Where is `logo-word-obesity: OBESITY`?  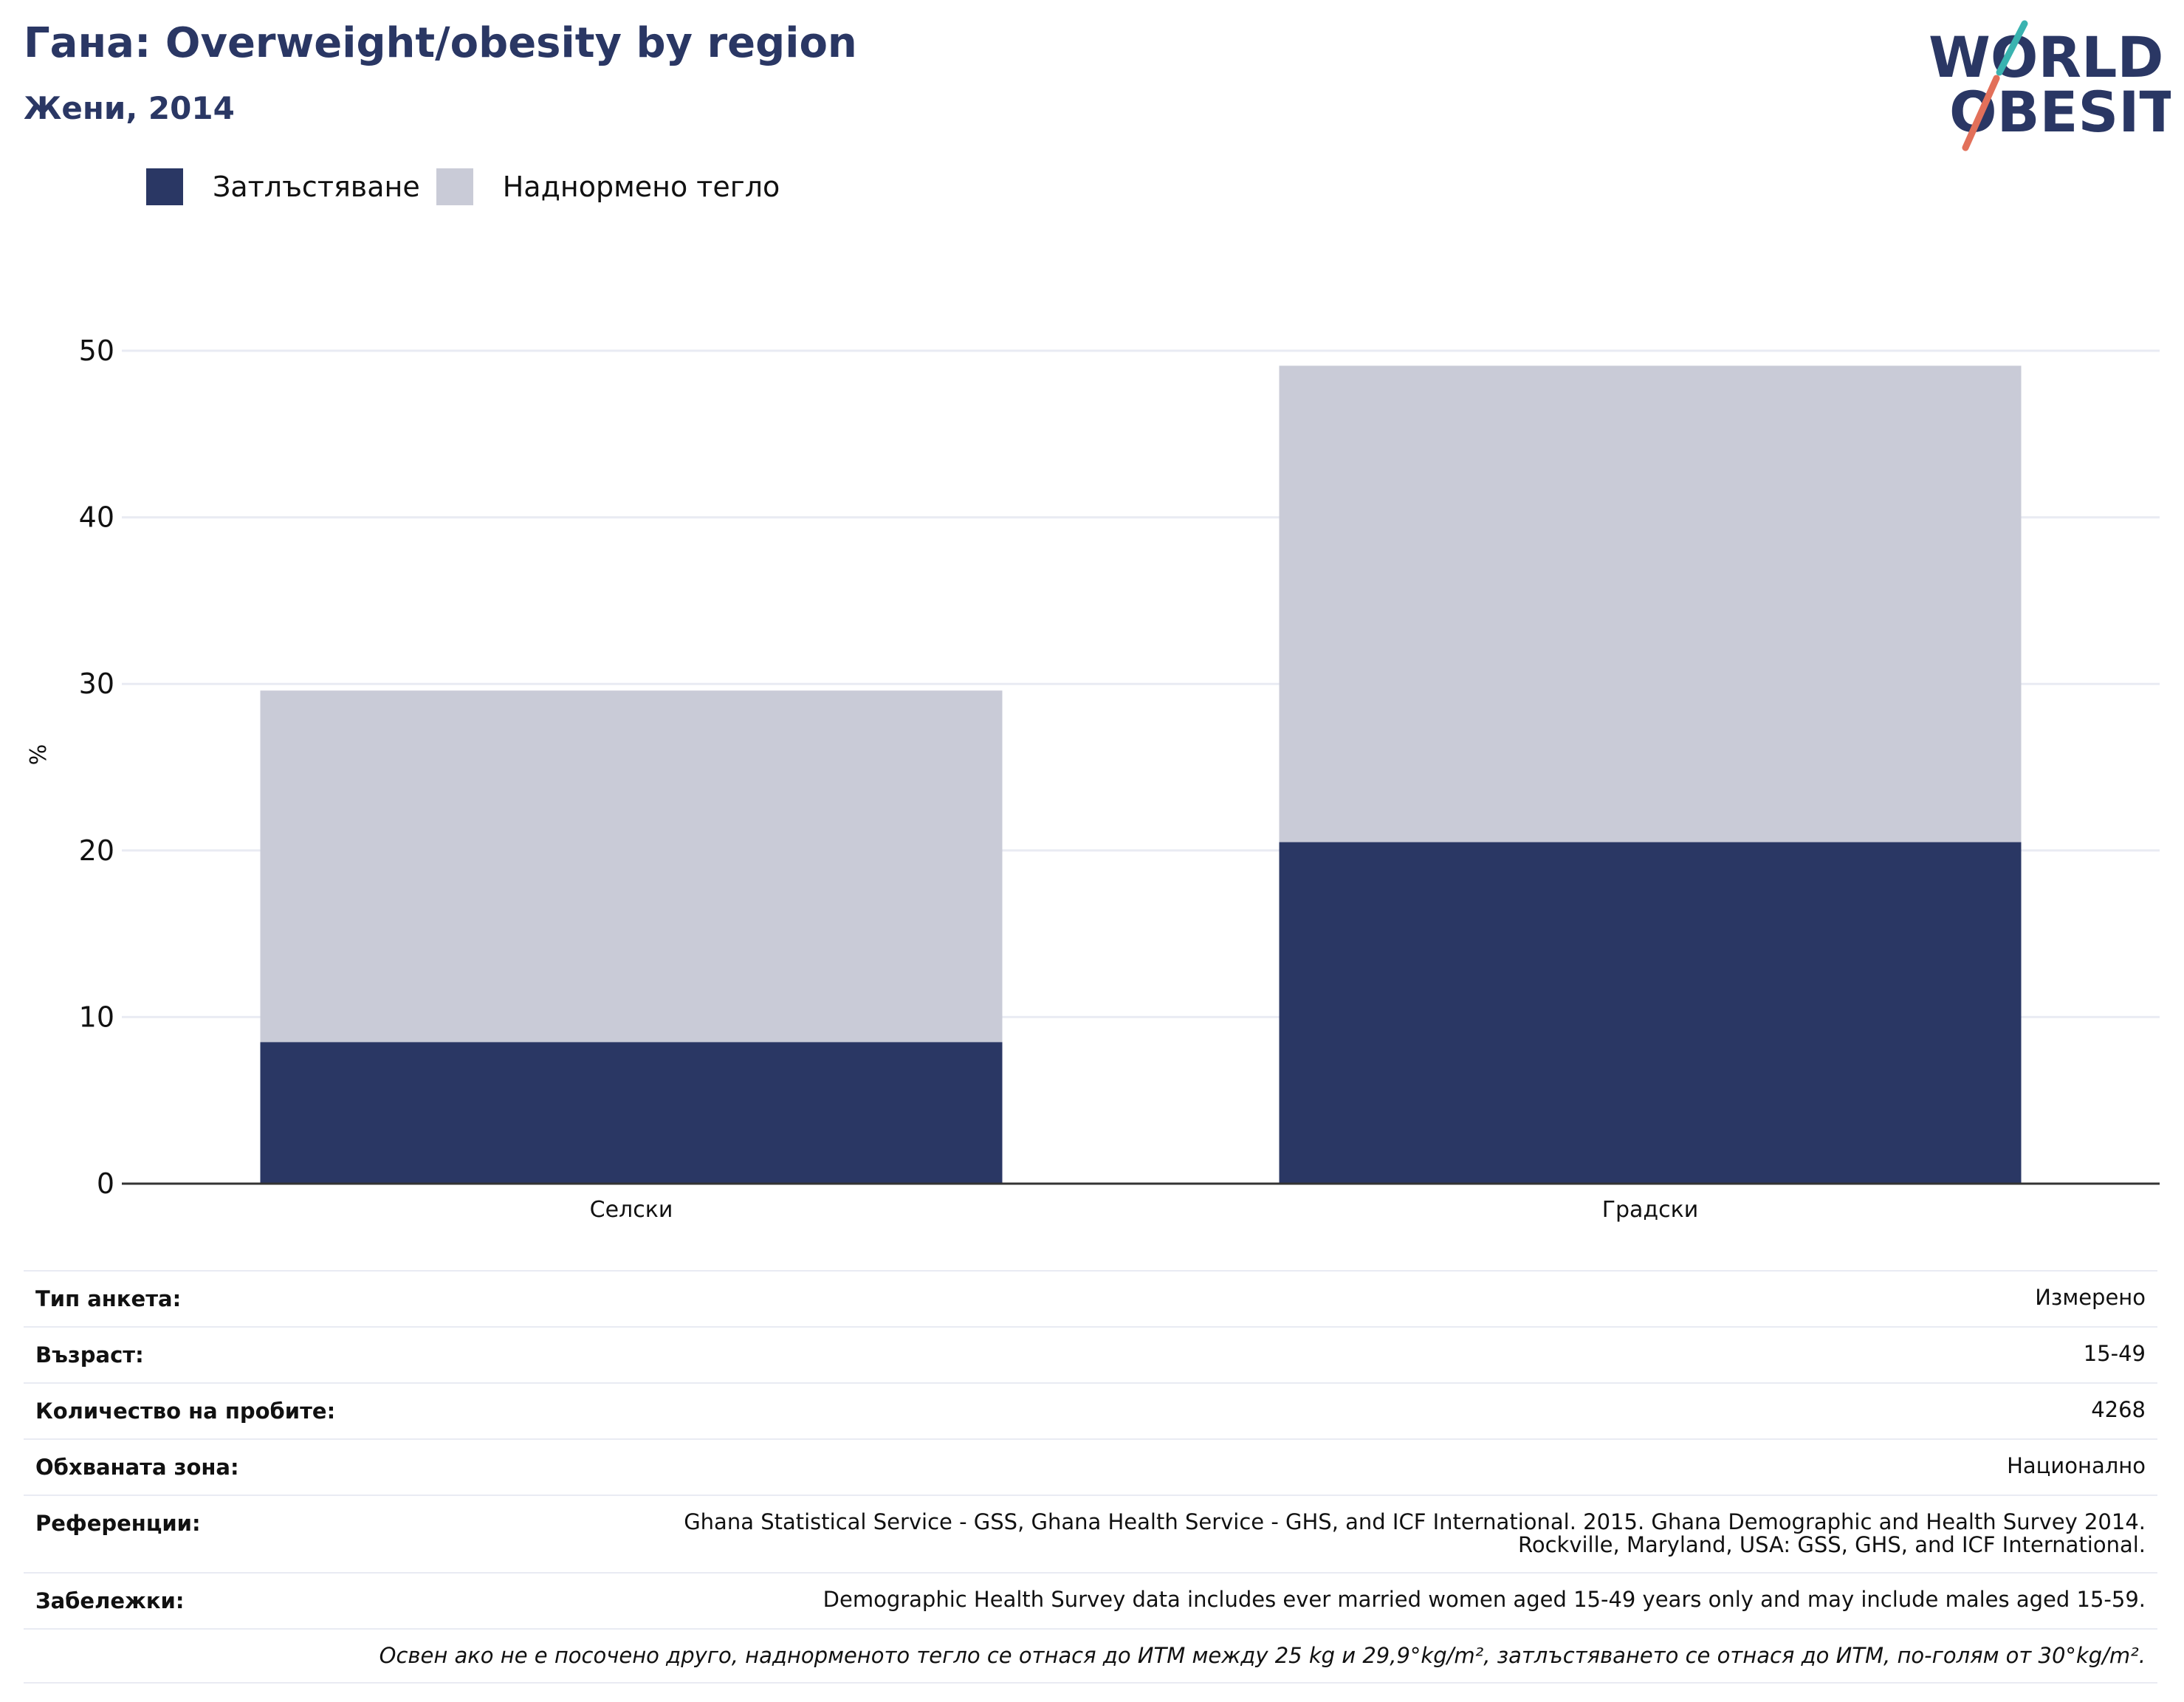 logo-word-obesity: OBESITY is located at coordinates (2060, 112).